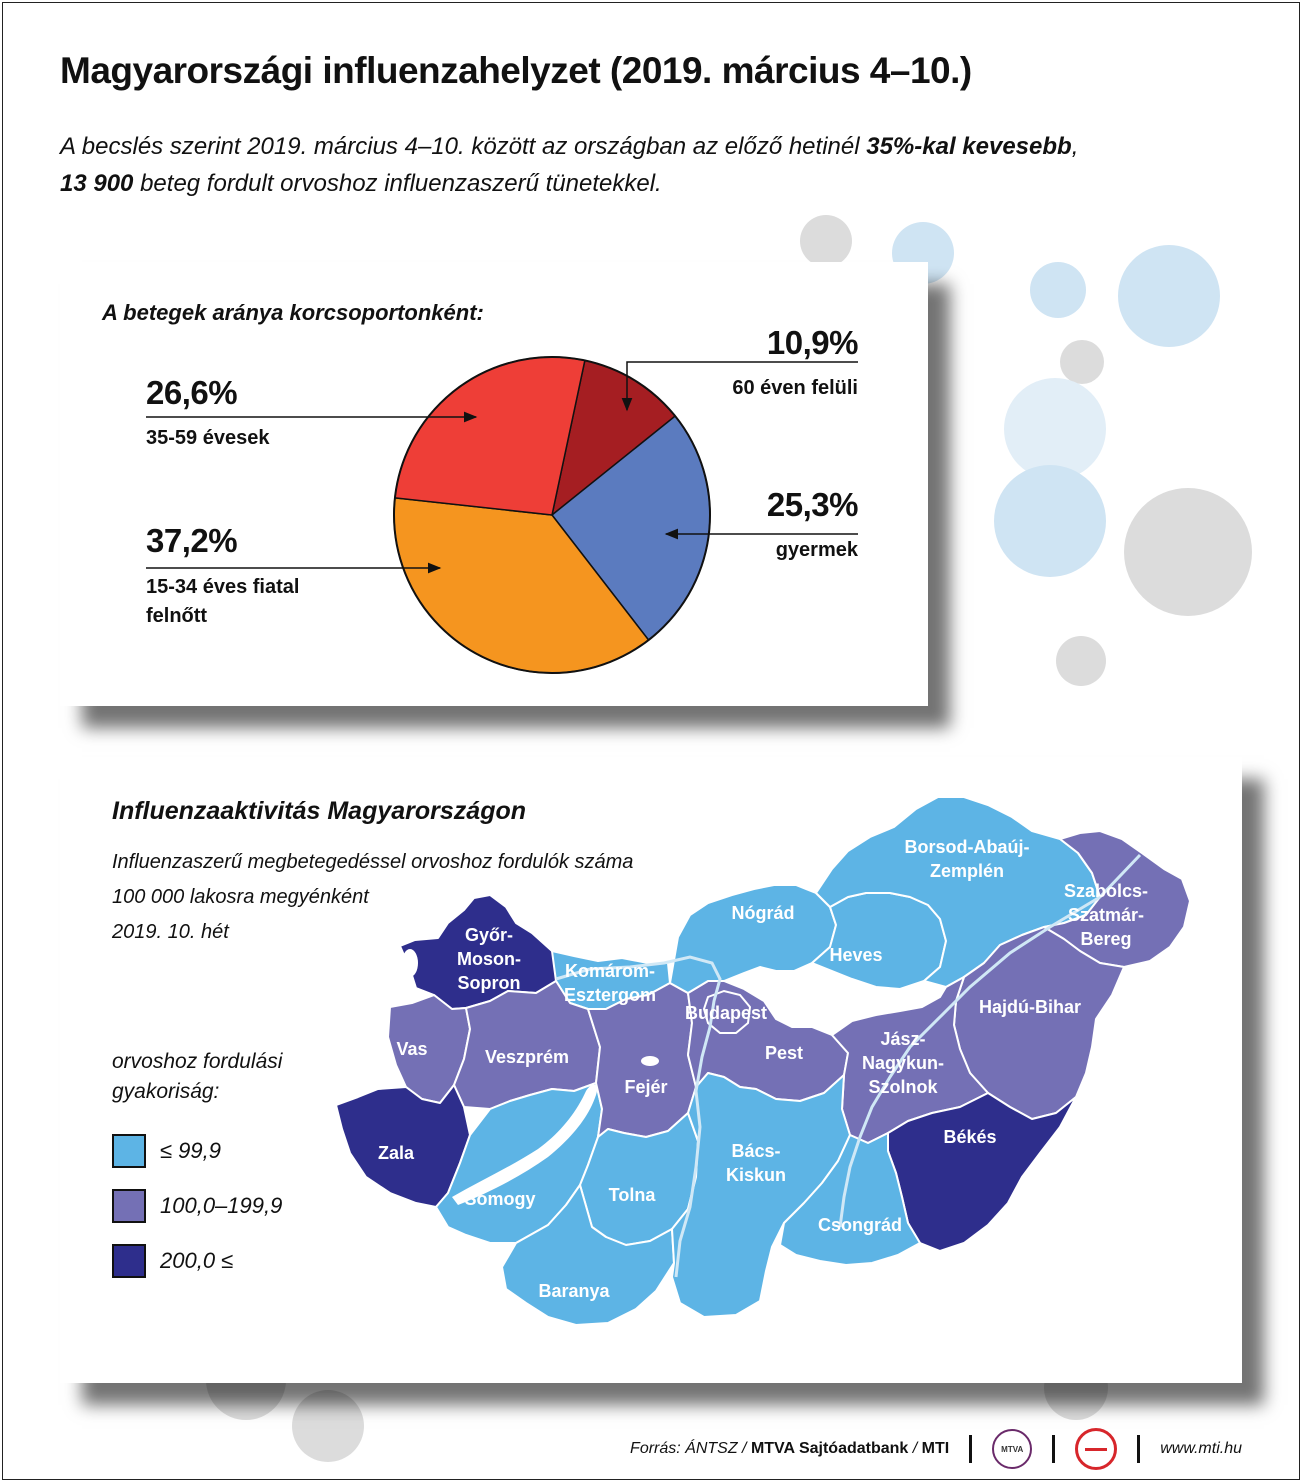 The image size is (1304, 1484). Describe the element at coordinates (1106, 915) in the screenshot. I see `county-label-szabolcs-szatmar-bereg: Szabolcs- Szatmár- Bereg` at that location.